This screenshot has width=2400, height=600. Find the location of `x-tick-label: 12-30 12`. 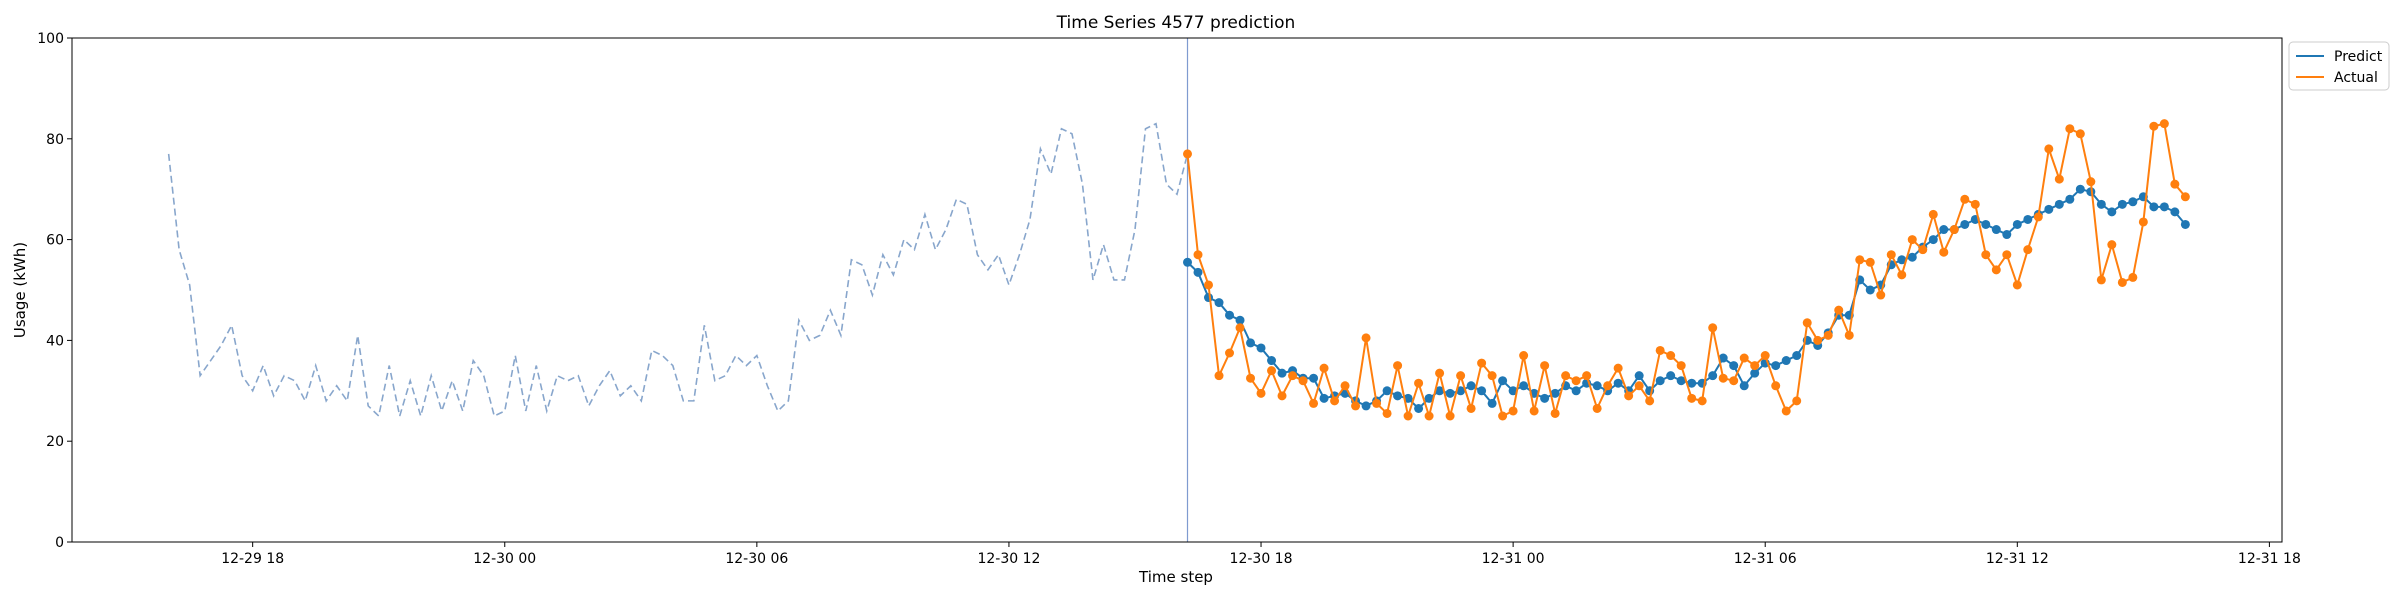

x-tick-label: 12-30 12 is located at coordinates (1008, 559).